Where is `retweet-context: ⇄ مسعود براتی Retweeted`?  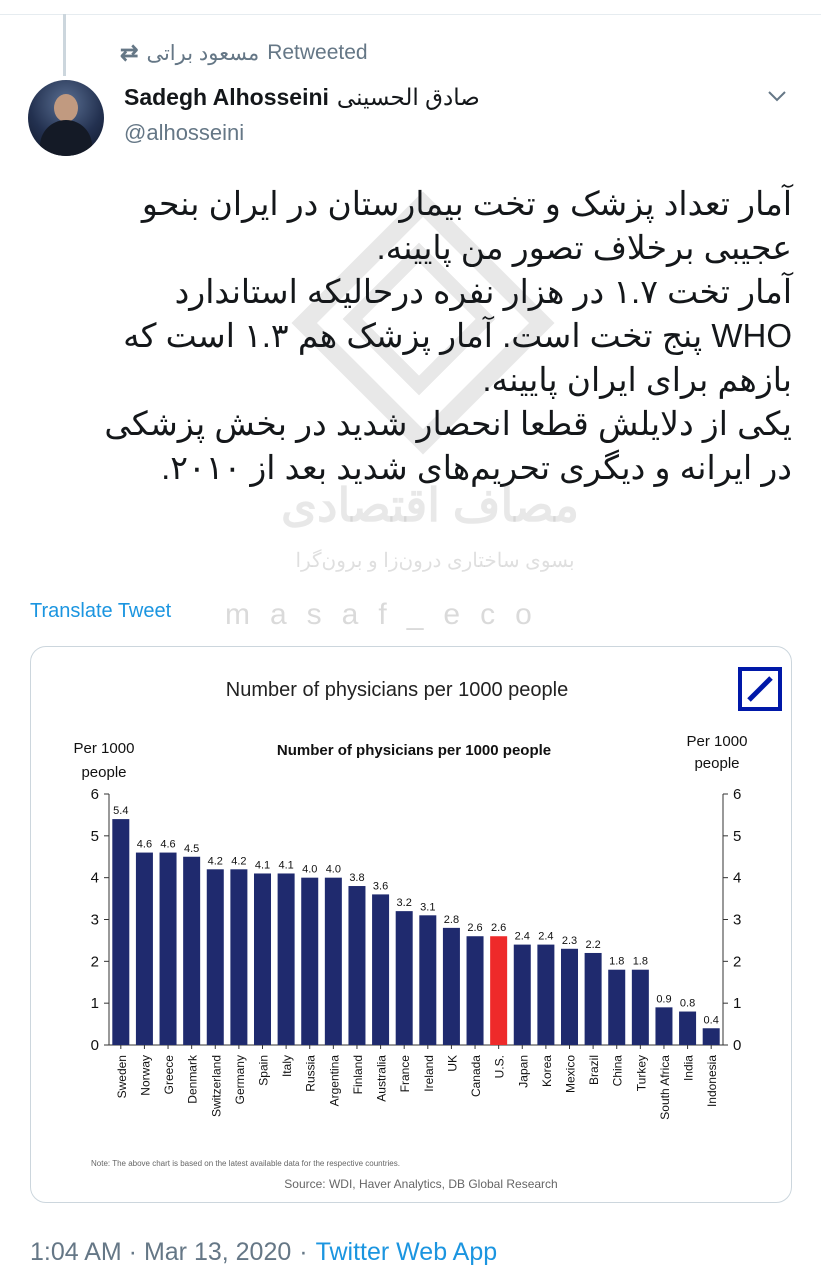
retweet-context: ⇄ مسعود براتی Retweeted is located at coordinates (244, 53).